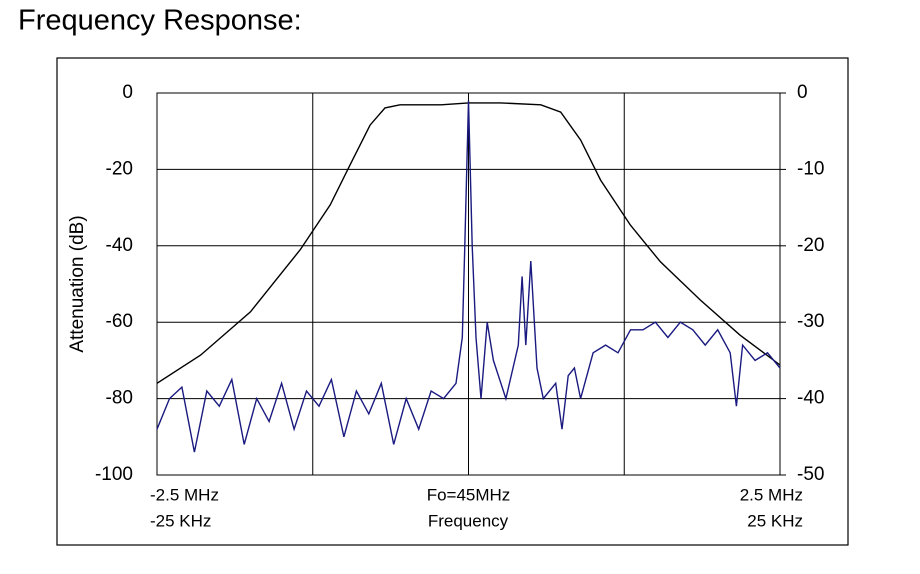 The width and height of the screenshot is (920, 574). I want to click on x-tick-label: -2.5 MHz, so click(184, 494).